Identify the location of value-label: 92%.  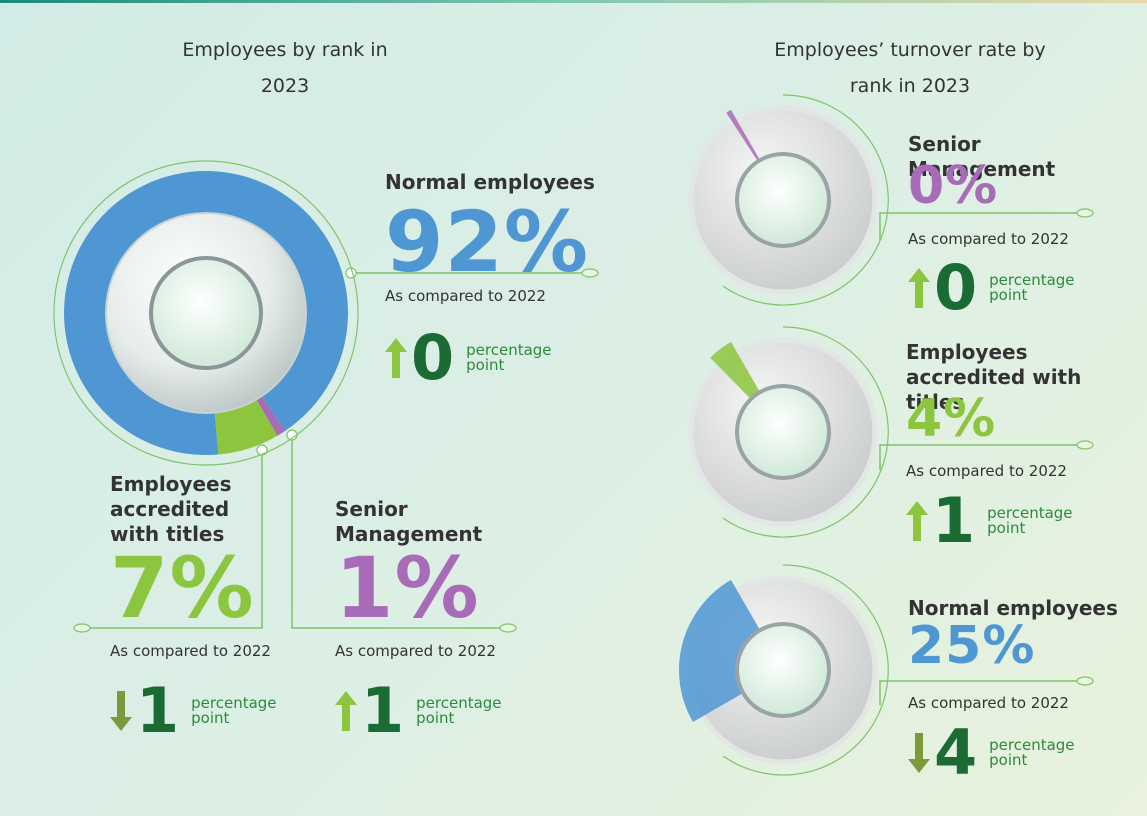
(487, 242).